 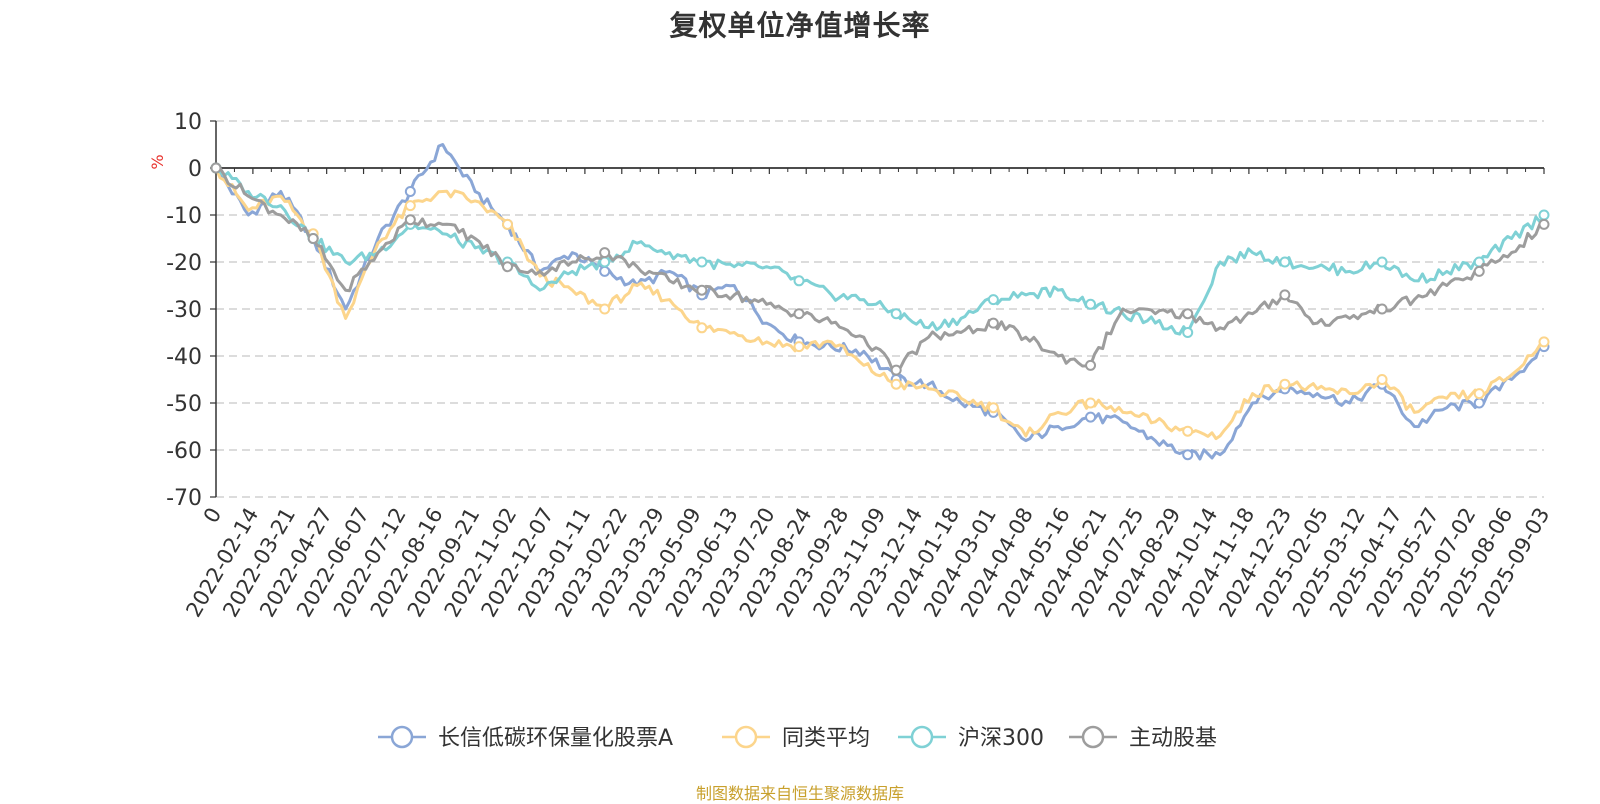 I want to click on x-tick-label: 0, so click(x=212, y=516).